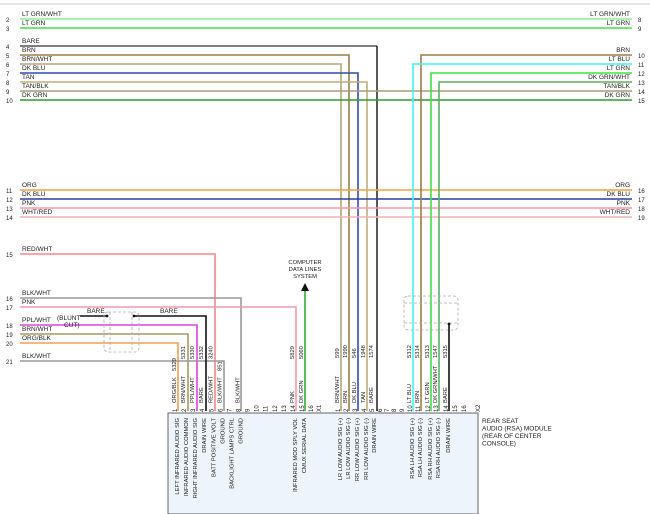  Describe the element at coordinates (202, 352) in the screenshot. I see `pin-circuit-number: 5332` at that location.